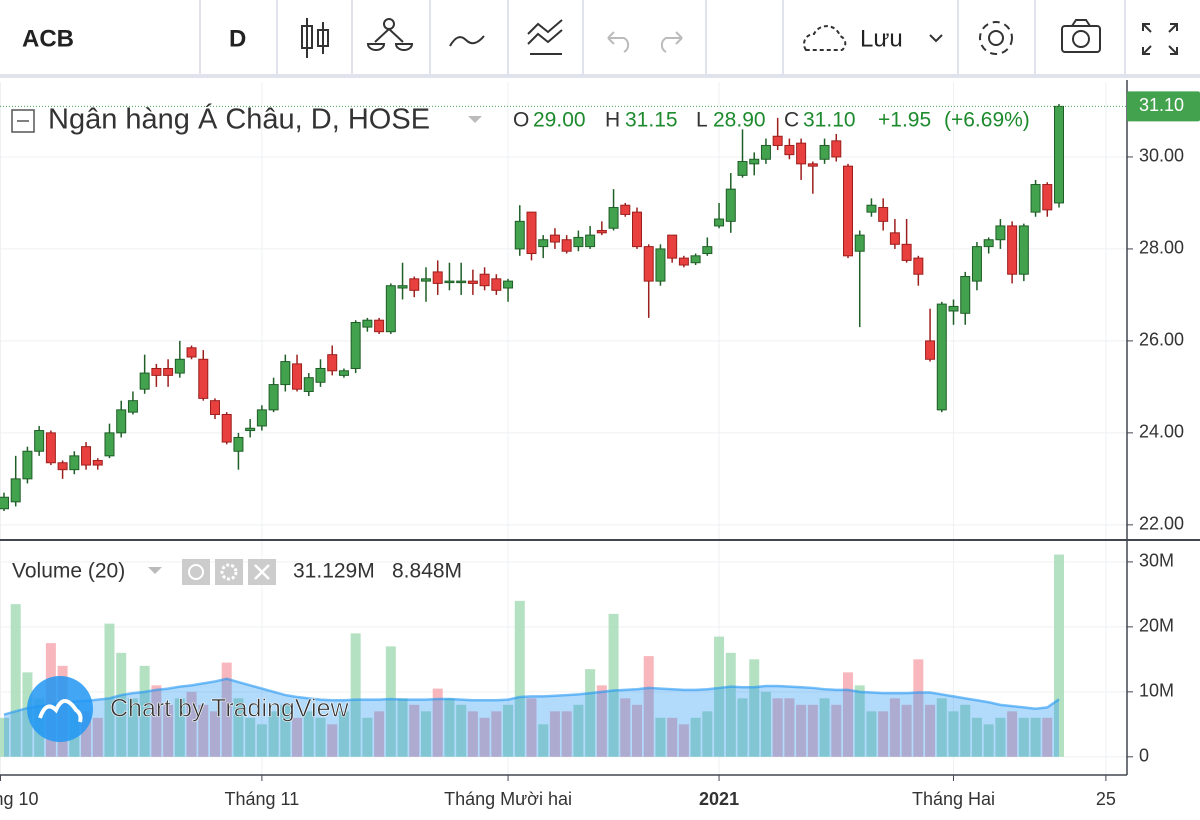 This screenshot has height=820, width=1200. I want to click on ma-line, so click(531, 696).